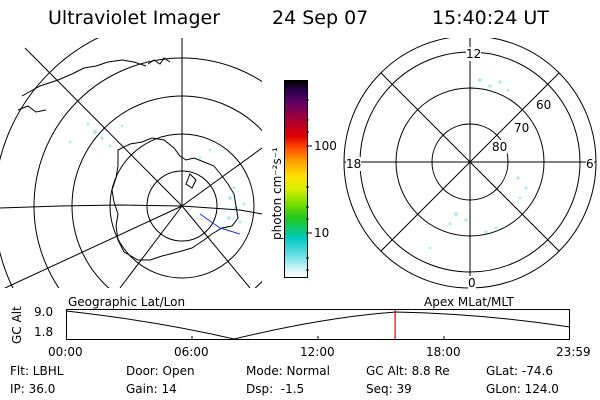 The width and height of the screenshot is (600, 400). What do you see at coordinates (474, 54) in the screenshot?
I see `mlt-label-12: 12` at bounding box center [474, 54].